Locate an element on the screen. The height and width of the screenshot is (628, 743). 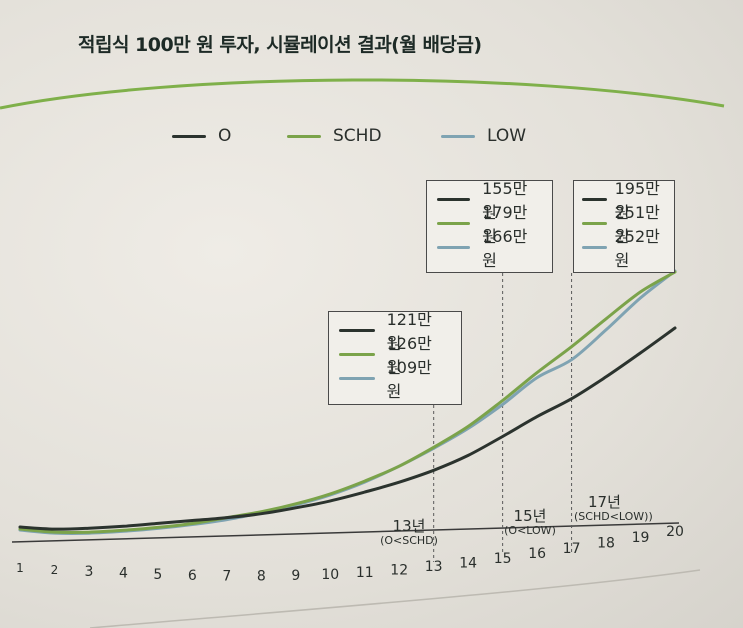
box-13-row-schd: 126만 원 is located at coordinates (395, 355).